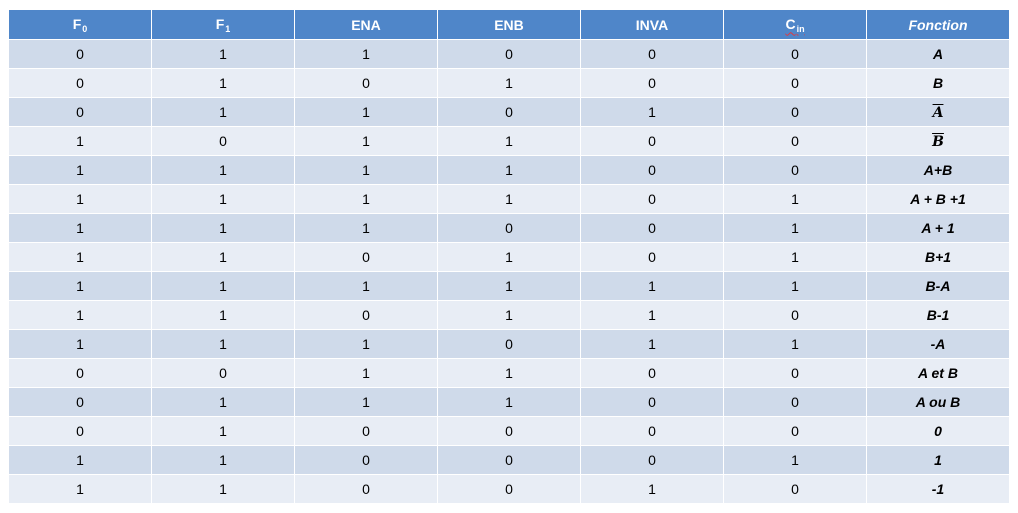  I want to click on header-cin: Cin, so click(795, 24).